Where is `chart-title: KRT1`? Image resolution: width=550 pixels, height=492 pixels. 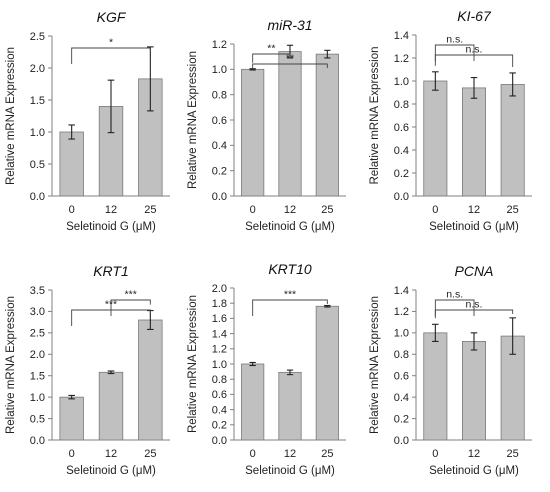 chart-title: KRT1 is located at coordinates (111, 271).